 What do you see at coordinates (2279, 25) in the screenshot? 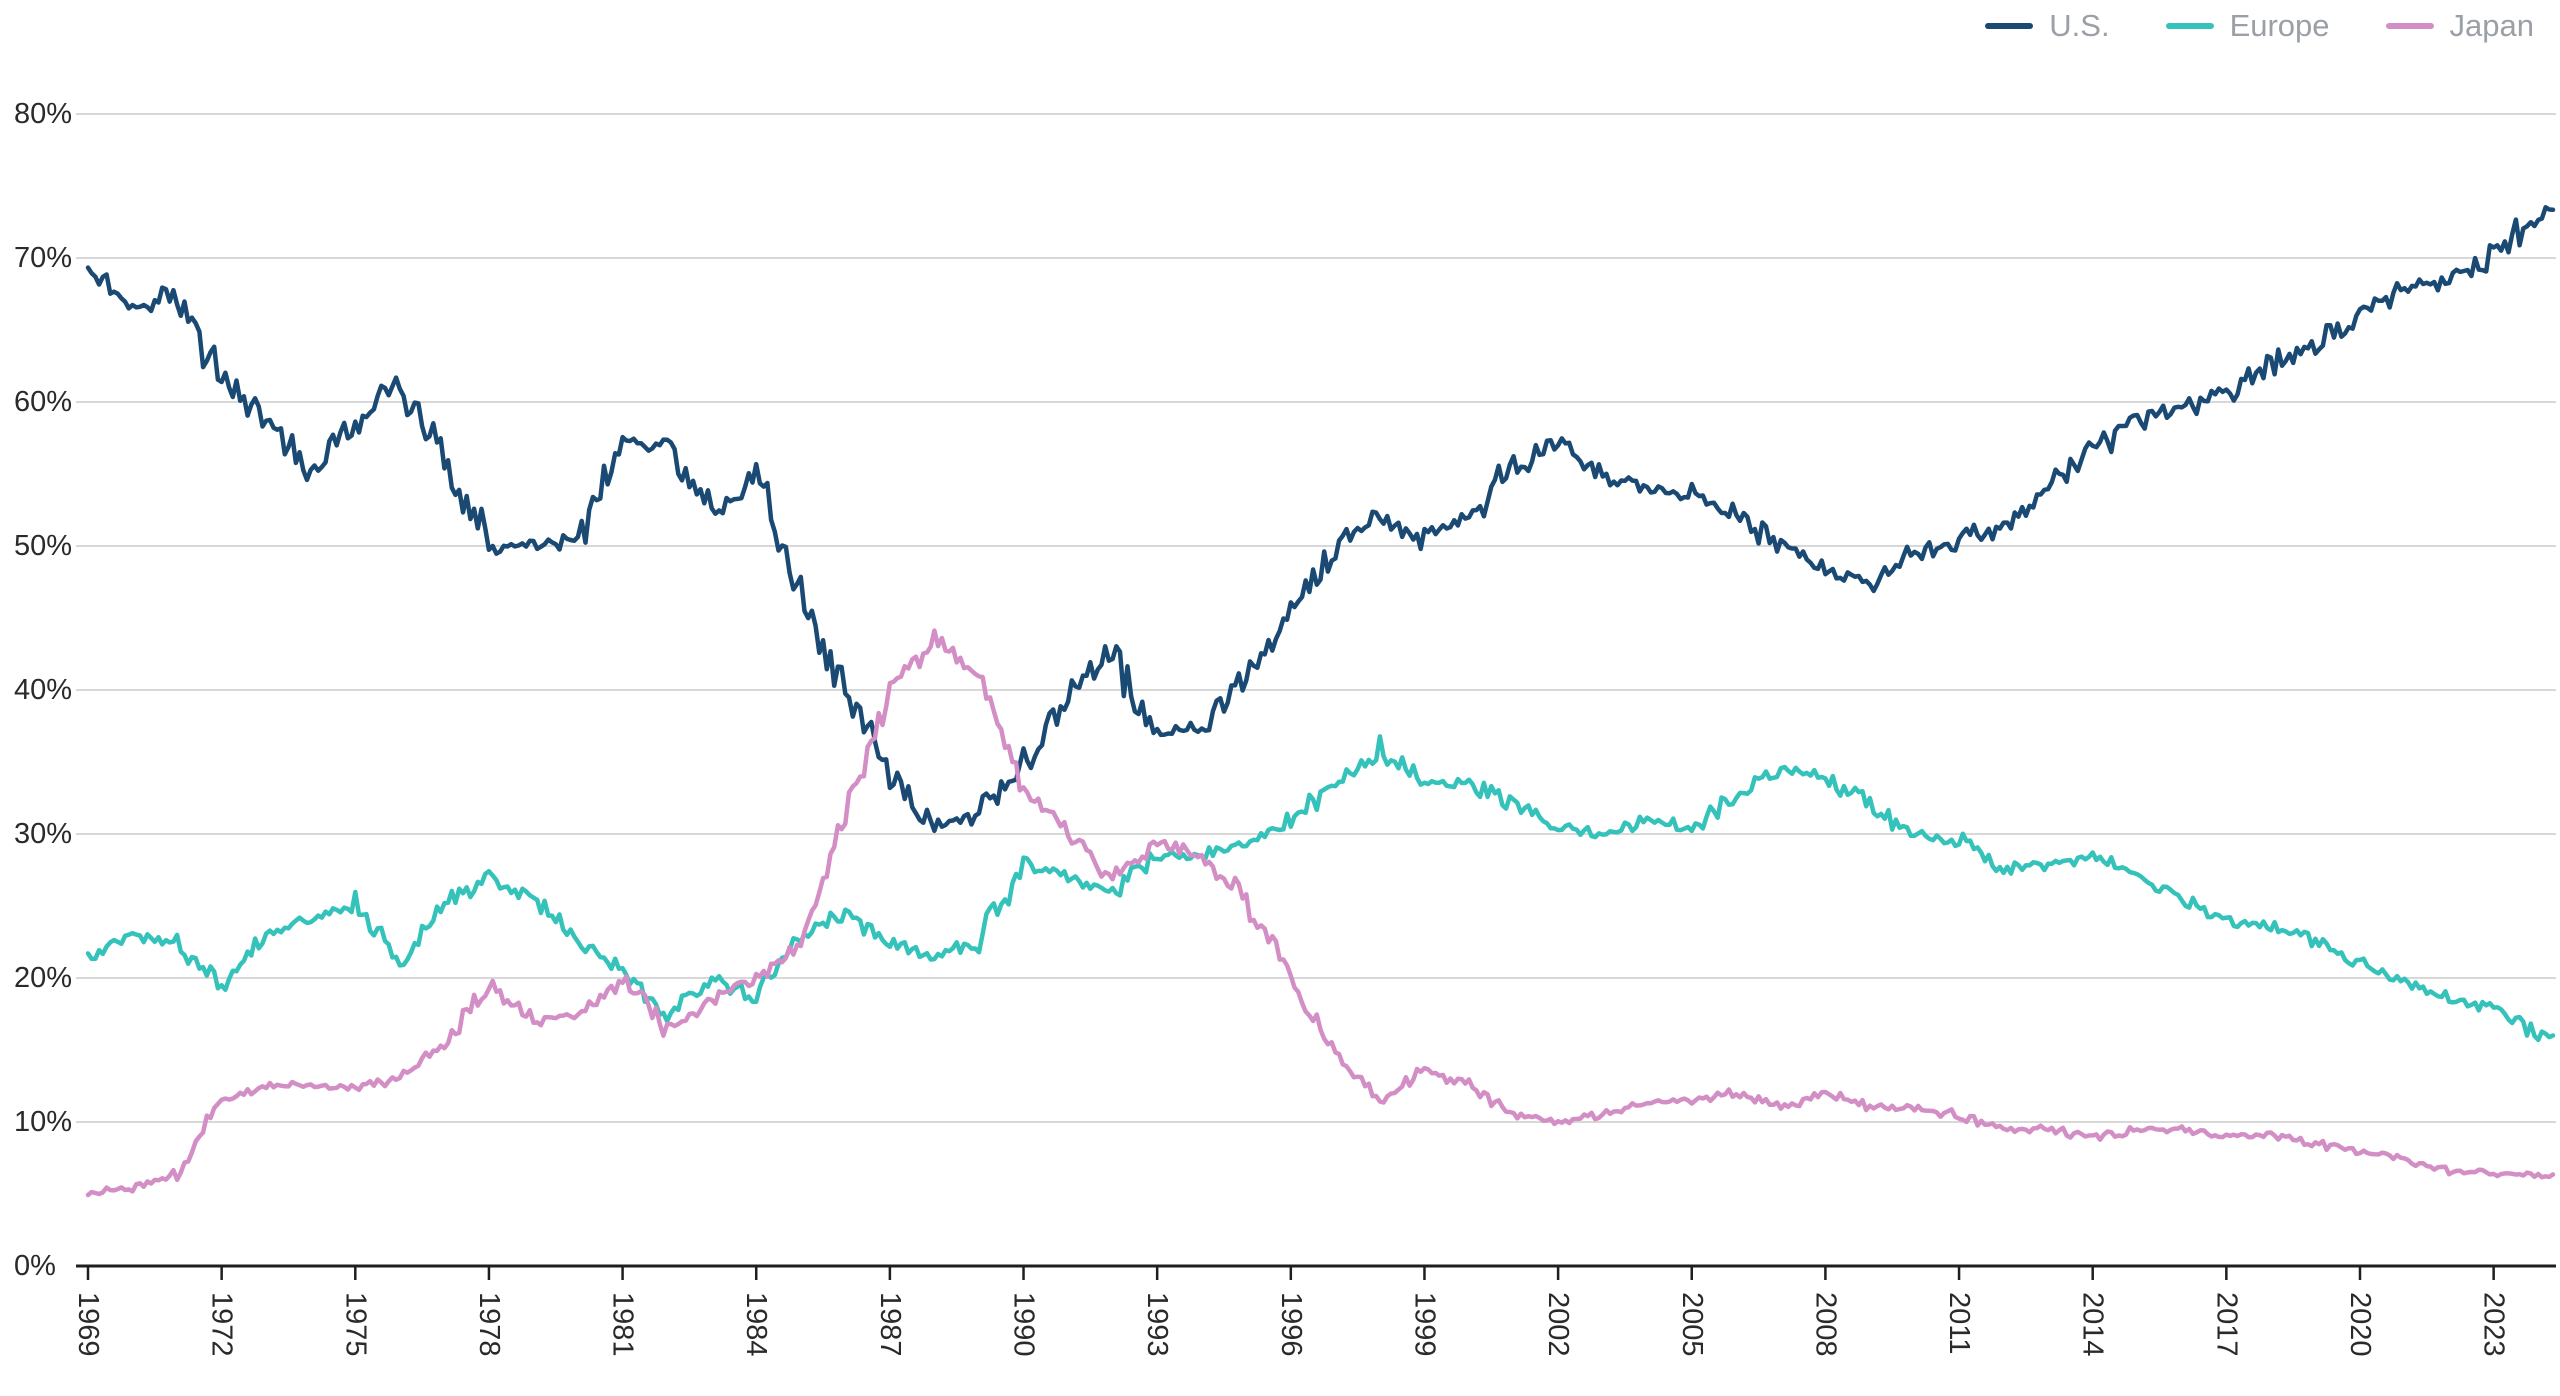
I see `legend-label-europe: Europe` at bounding box center [2279, 25].